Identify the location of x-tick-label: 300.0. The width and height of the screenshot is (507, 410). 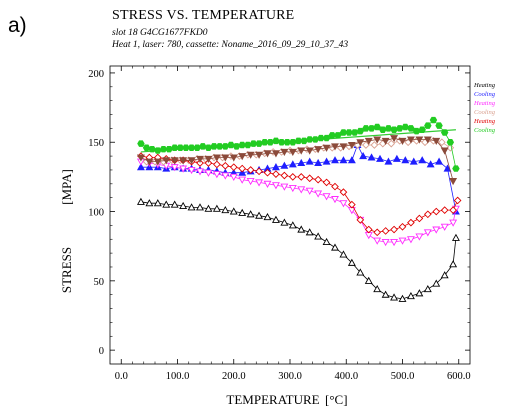
(290, 376).